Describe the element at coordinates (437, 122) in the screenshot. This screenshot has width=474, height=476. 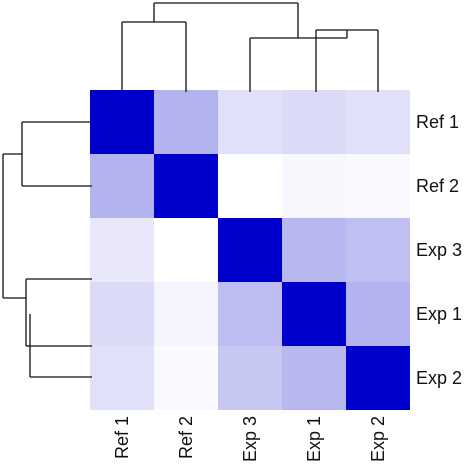
I see `row-label: Ref 1` at that location.